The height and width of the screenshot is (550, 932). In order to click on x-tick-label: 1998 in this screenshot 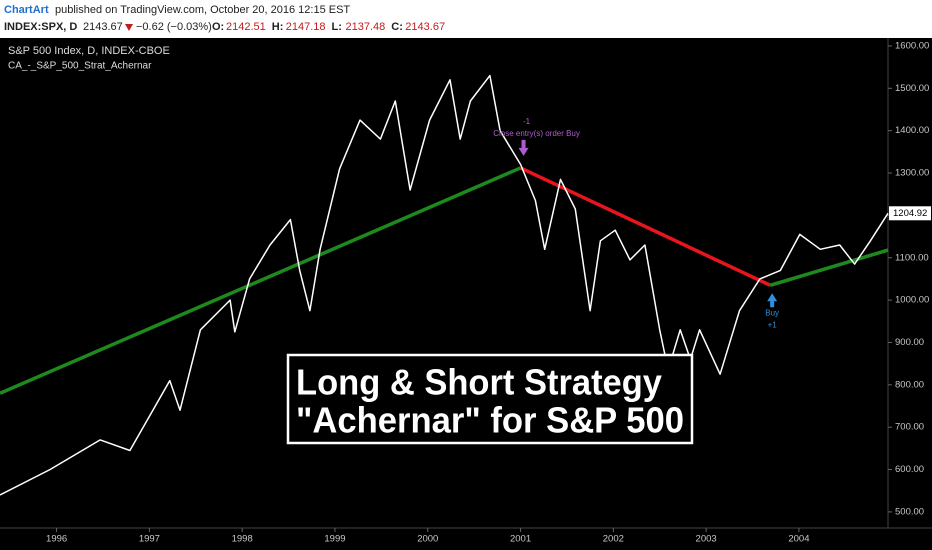, I will do `click(242, 539)`.